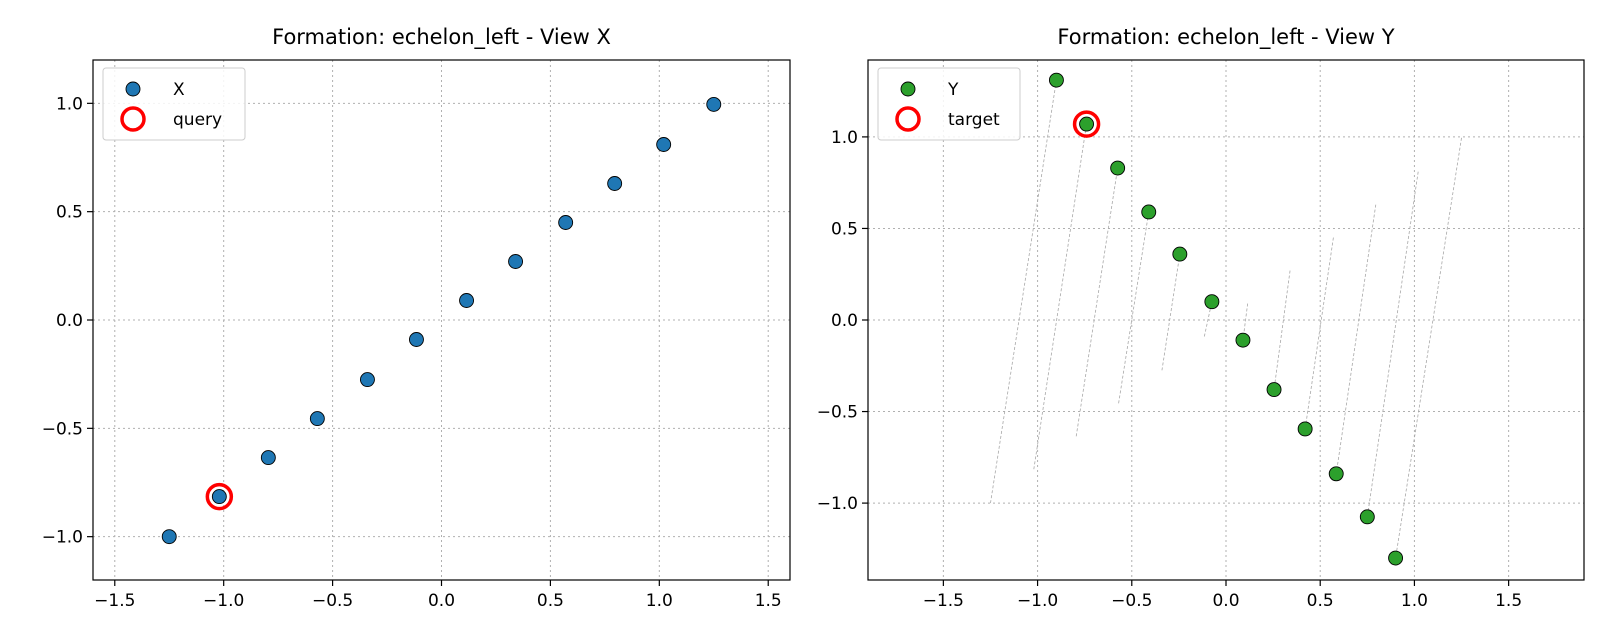 The image size is (1600, 640). What do you see at coordinates (974, 120) in the screenshot?
I see `legend-label-highlight: target` at bounding box center [974, 120].